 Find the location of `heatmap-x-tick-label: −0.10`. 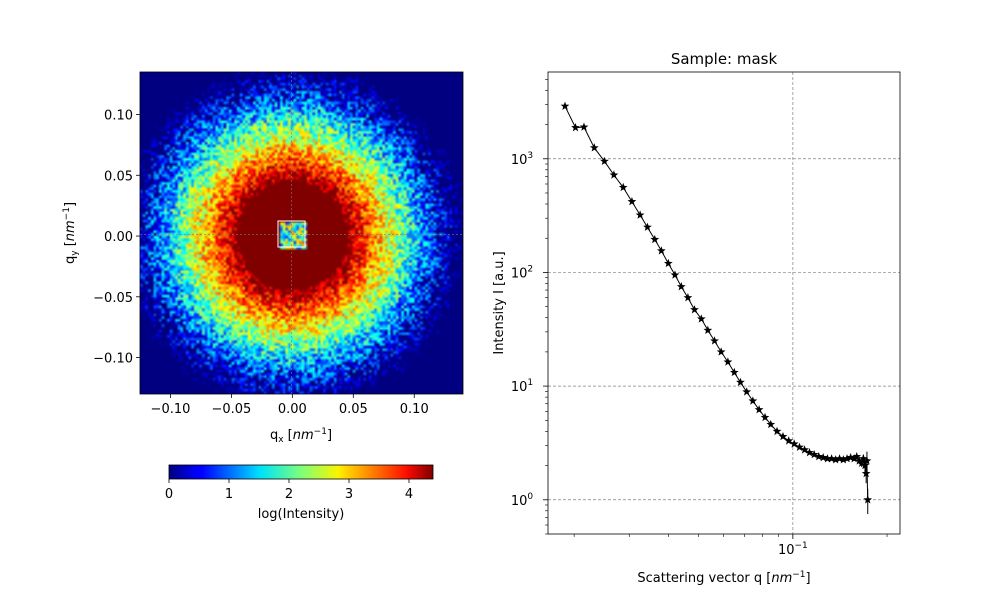

heatmap-x-tick-label: −0.10 is located at coordinates (171, 409).